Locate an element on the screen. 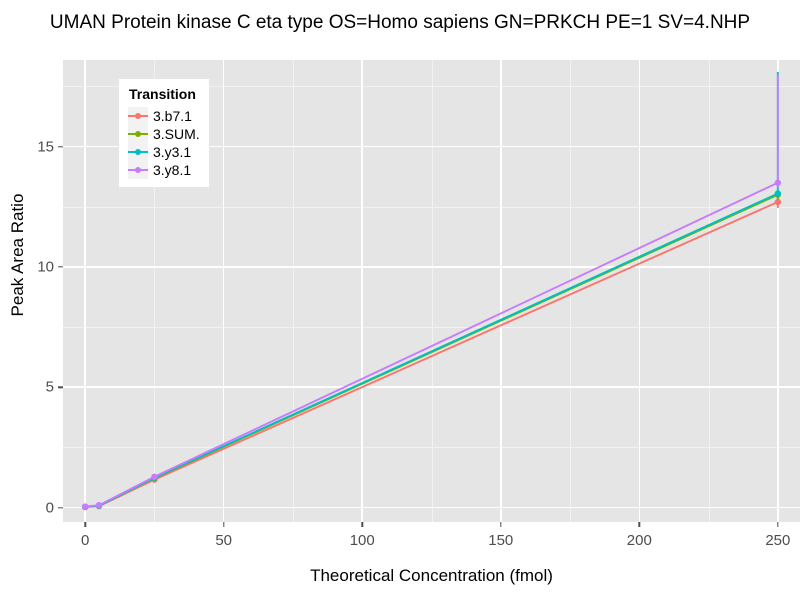  x-tick-label: 150 is located at coordinates (501, 540).